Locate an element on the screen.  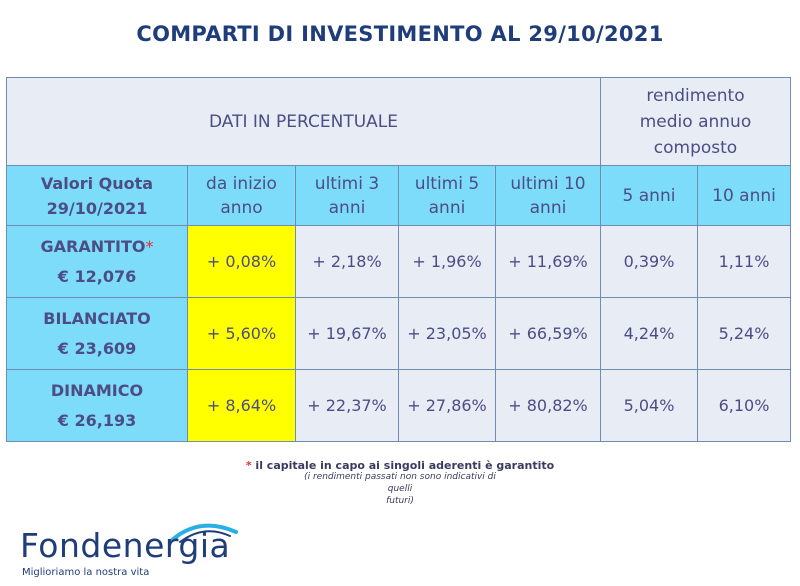
col-header-inizio-anno: da inizio anno is located at coordinates (241, 195).